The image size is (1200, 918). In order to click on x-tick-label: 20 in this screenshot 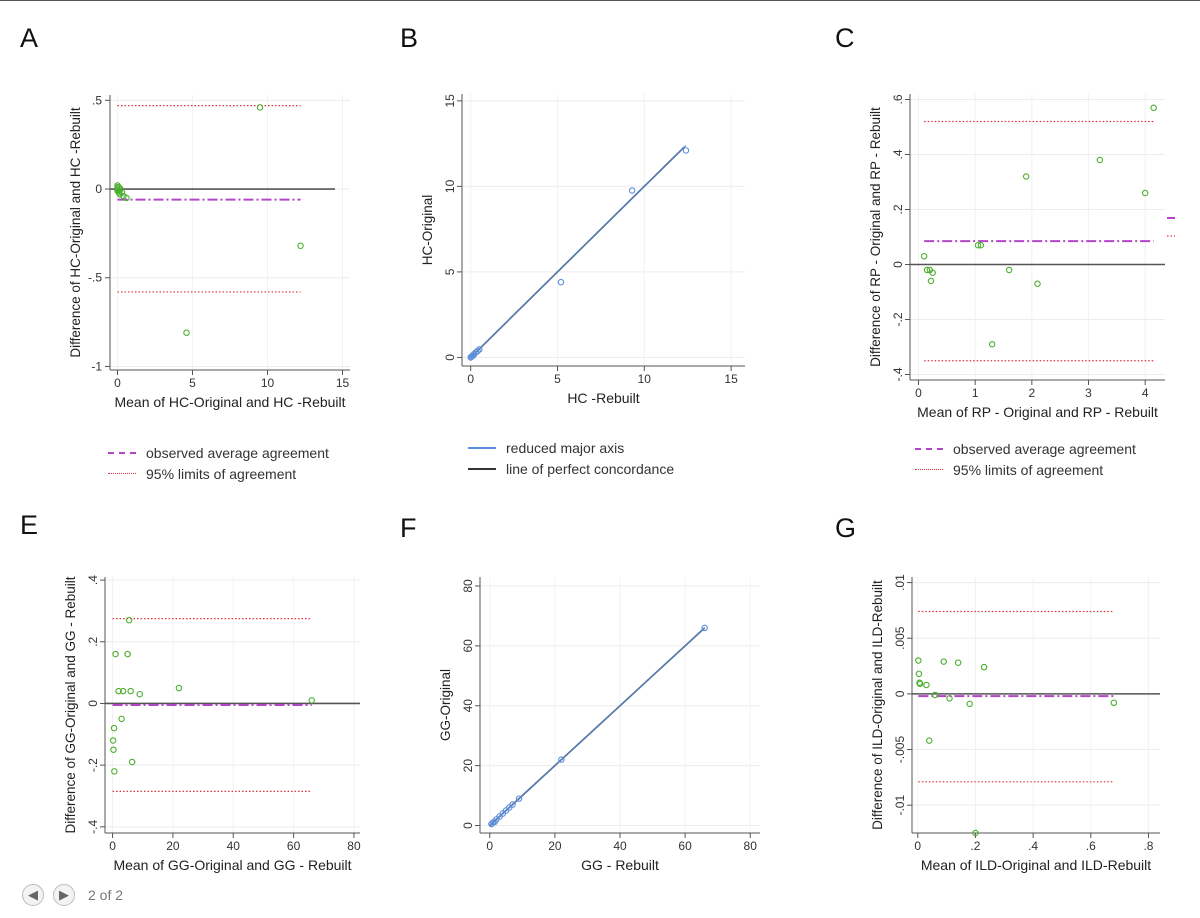, I will do `click(173, 846)`.